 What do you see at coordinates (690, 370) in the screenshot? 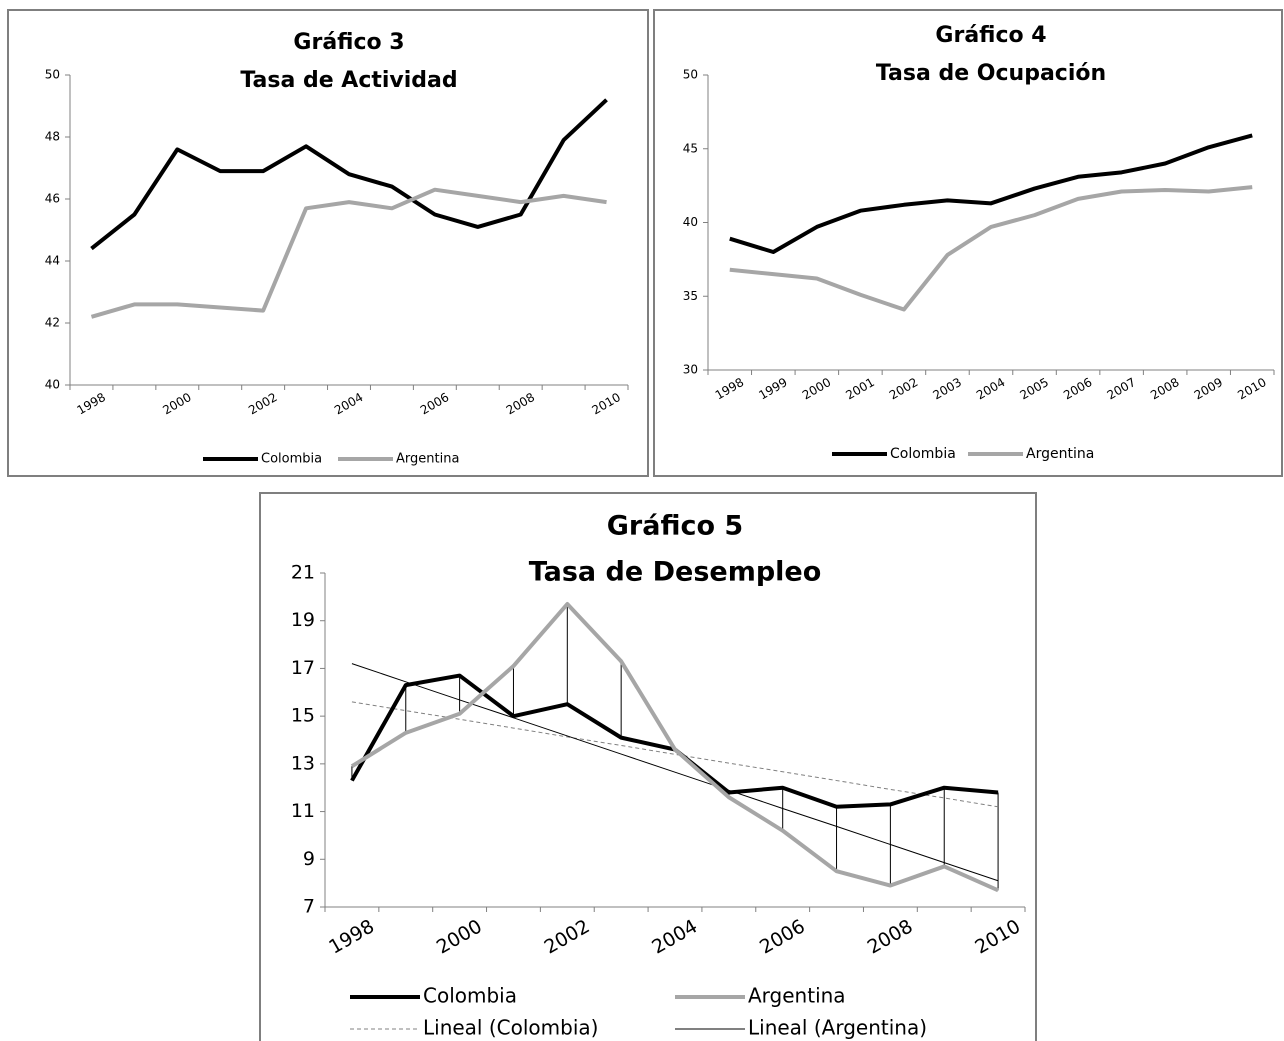
I see `y-tick-label: 30` at bounding box center [690, 370].